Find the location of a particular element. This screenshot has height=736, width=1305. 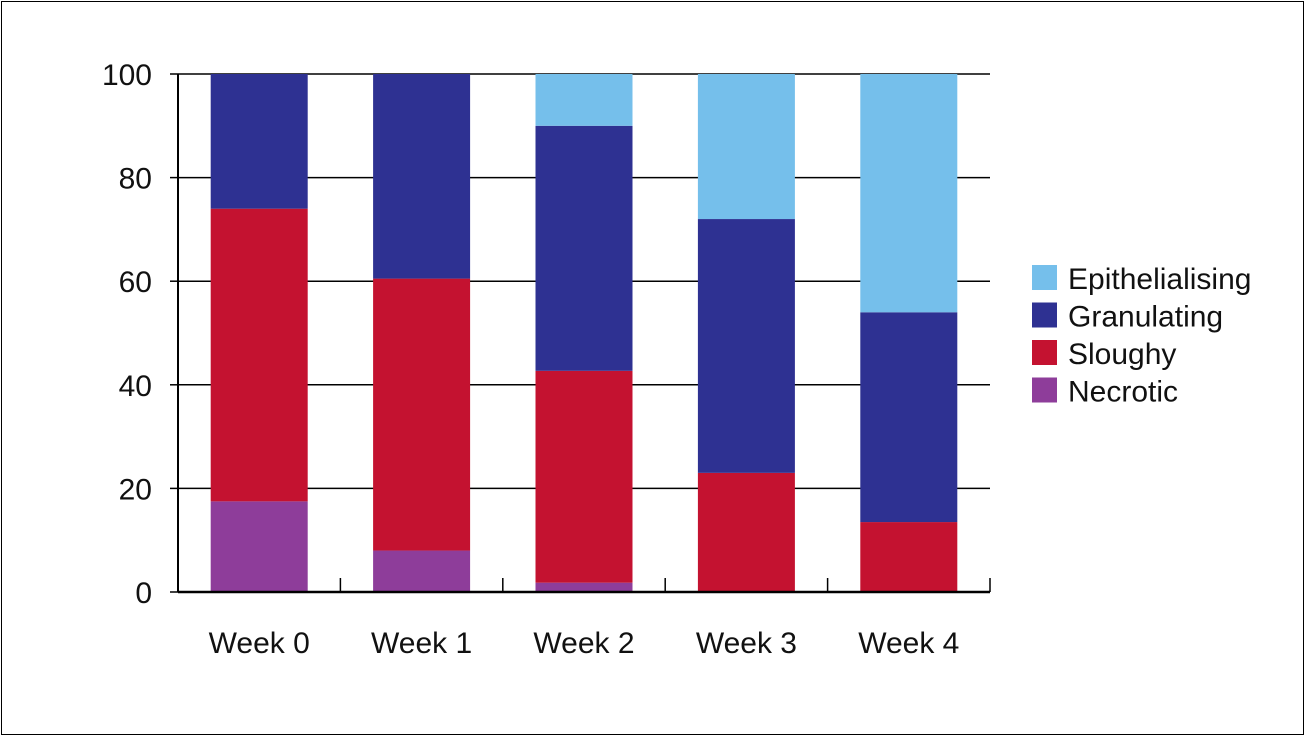

y-tick-label: 40 is located at coordinates (135, 386).